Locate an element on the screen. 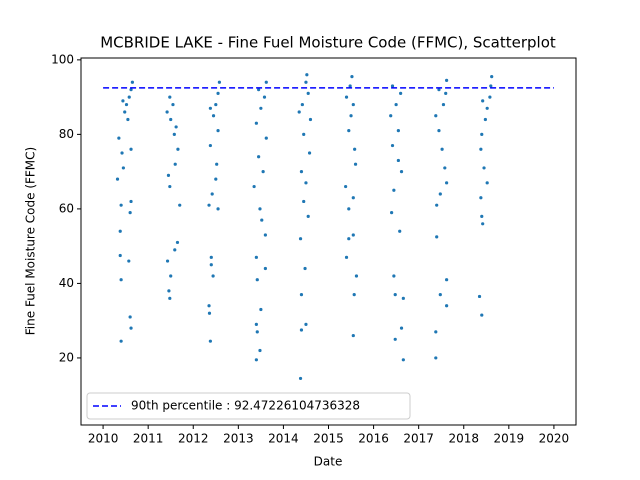 This screenshot has height=480, width=640. x-tick-label: 2012 is located at coordinates (193, 439).